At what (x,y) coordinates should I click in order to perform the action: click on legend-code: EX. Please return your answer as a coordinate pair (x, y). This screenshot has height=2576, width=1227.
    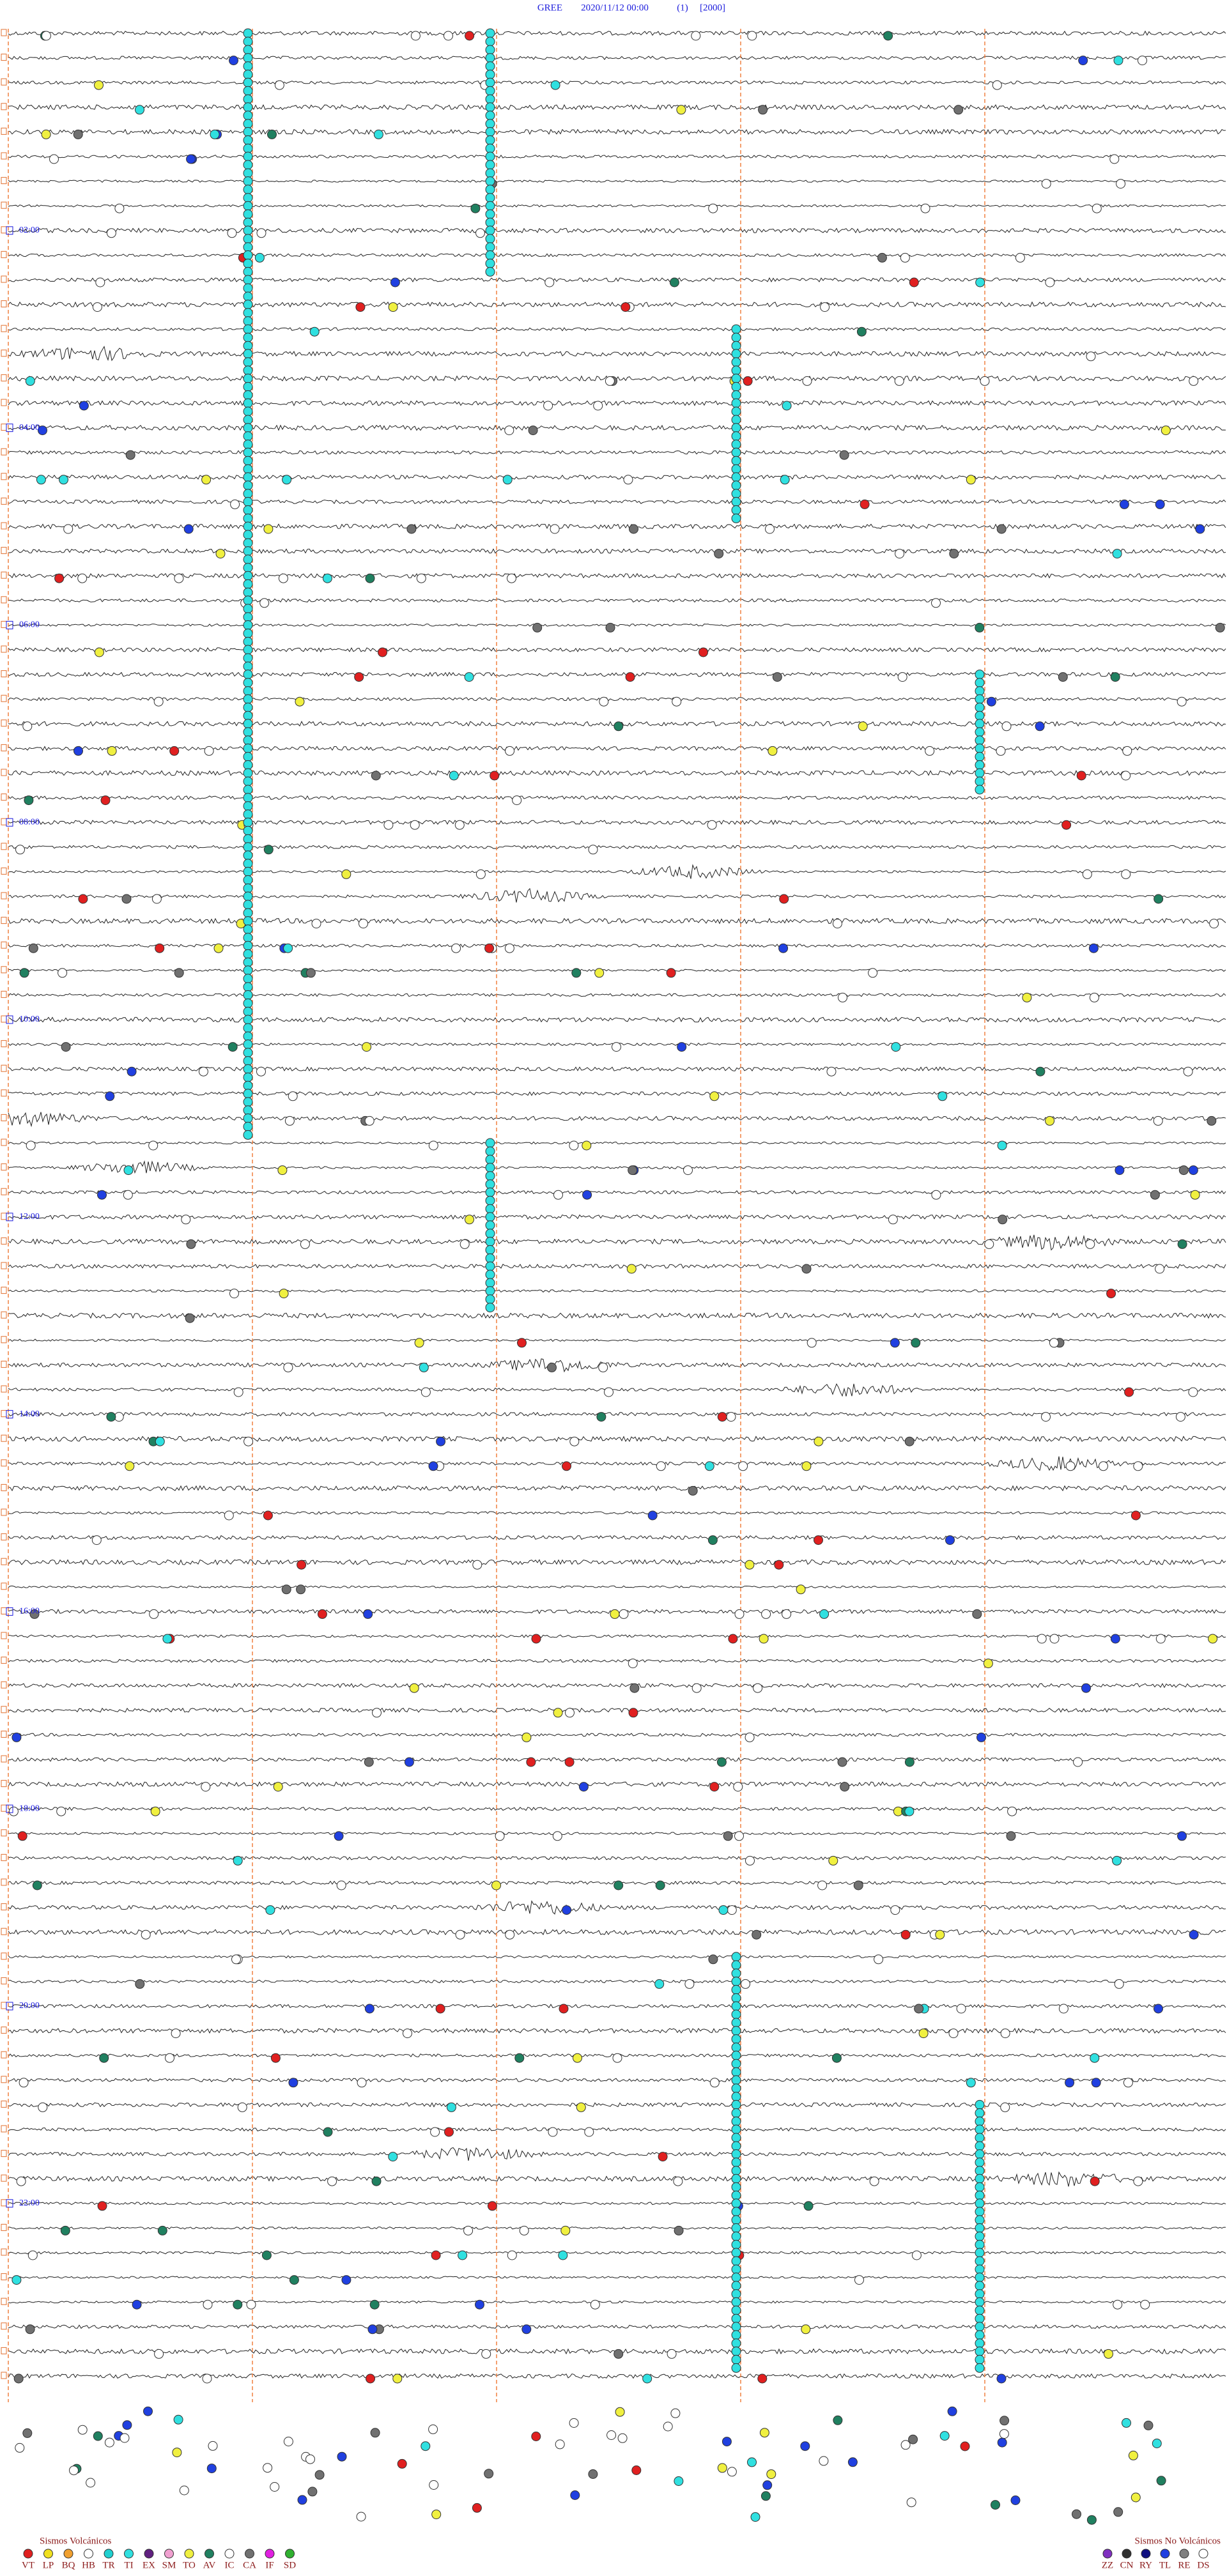
    Looking at the image, I should click on (149, 2565).